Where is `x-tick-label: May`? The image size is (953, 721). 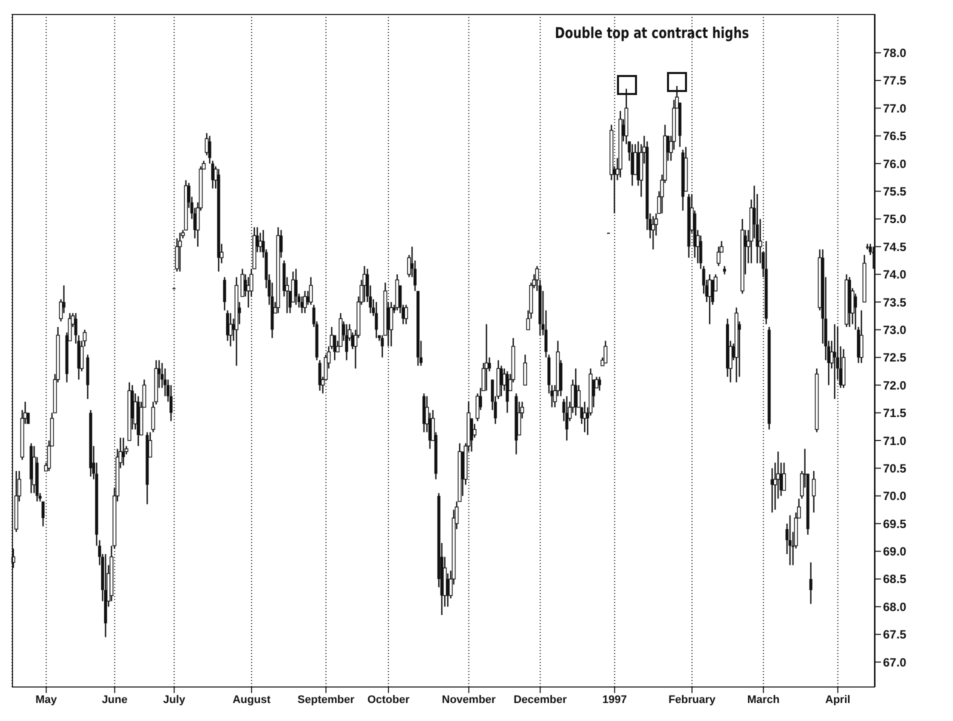
x-tick-label: May is located at coordinates (47, 700).